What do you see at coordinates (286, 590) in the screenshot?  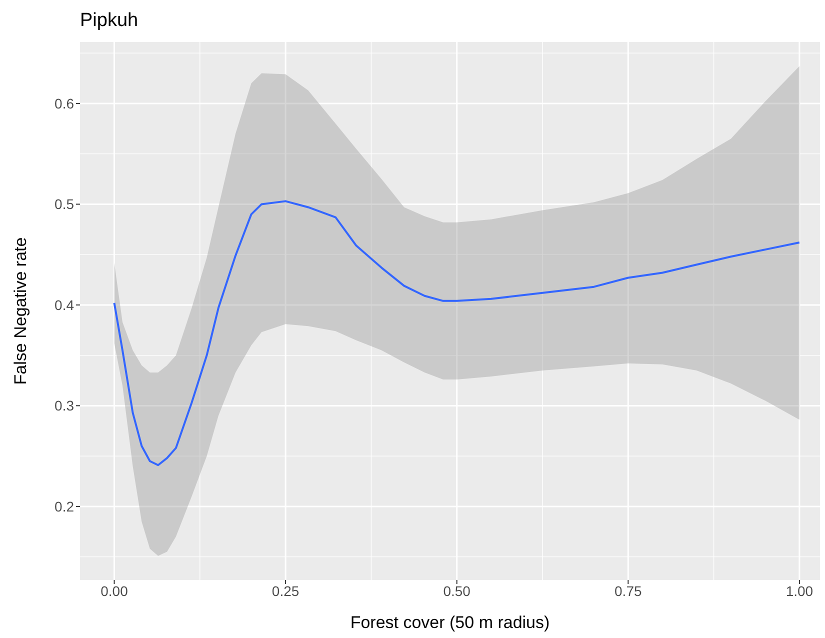 I see `x-tick-label: 0.25` at bounding box center [286, 590].